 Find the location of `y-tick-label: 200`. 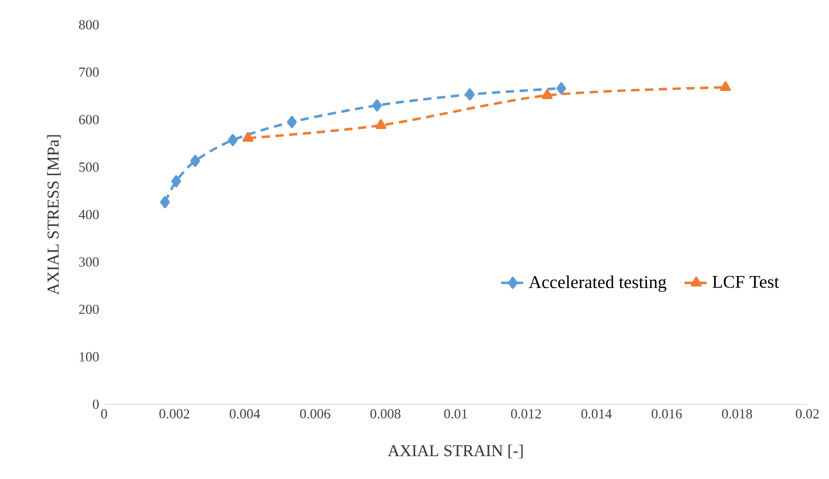

y-tick-label: 200 is located at coordinates (89, 309).